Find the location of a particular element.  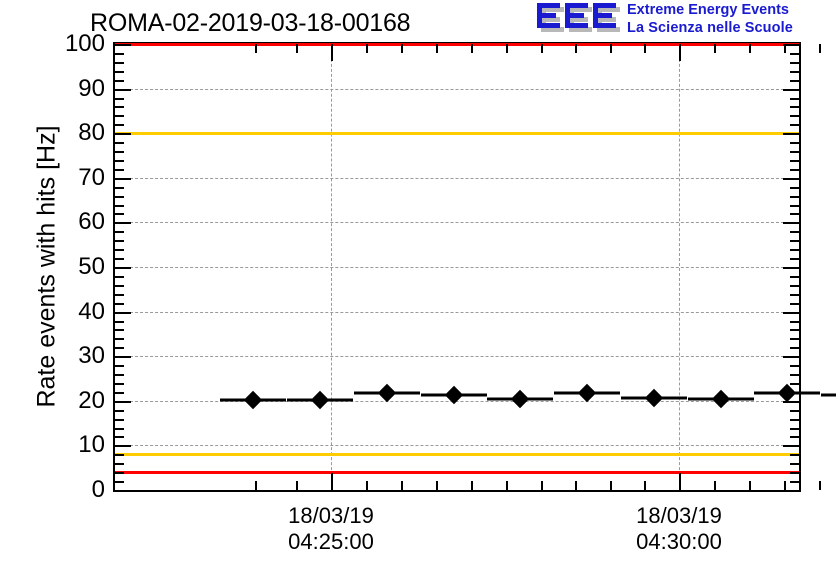

y-axis-tick-label: 80 is located at coordinates (91, 133).